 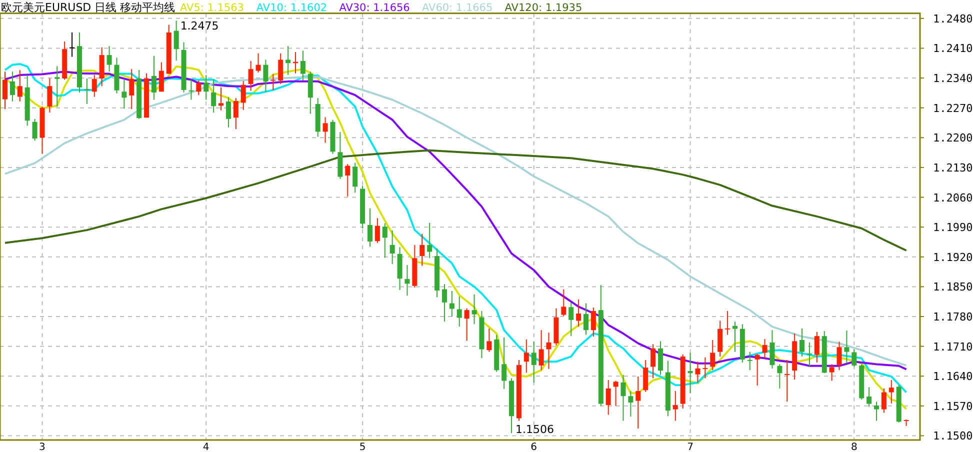 What do you see at coordinates (953, 227) in the screenshot?
I see `y-tick-label: 1.1990` at bounding box center [953, 227].